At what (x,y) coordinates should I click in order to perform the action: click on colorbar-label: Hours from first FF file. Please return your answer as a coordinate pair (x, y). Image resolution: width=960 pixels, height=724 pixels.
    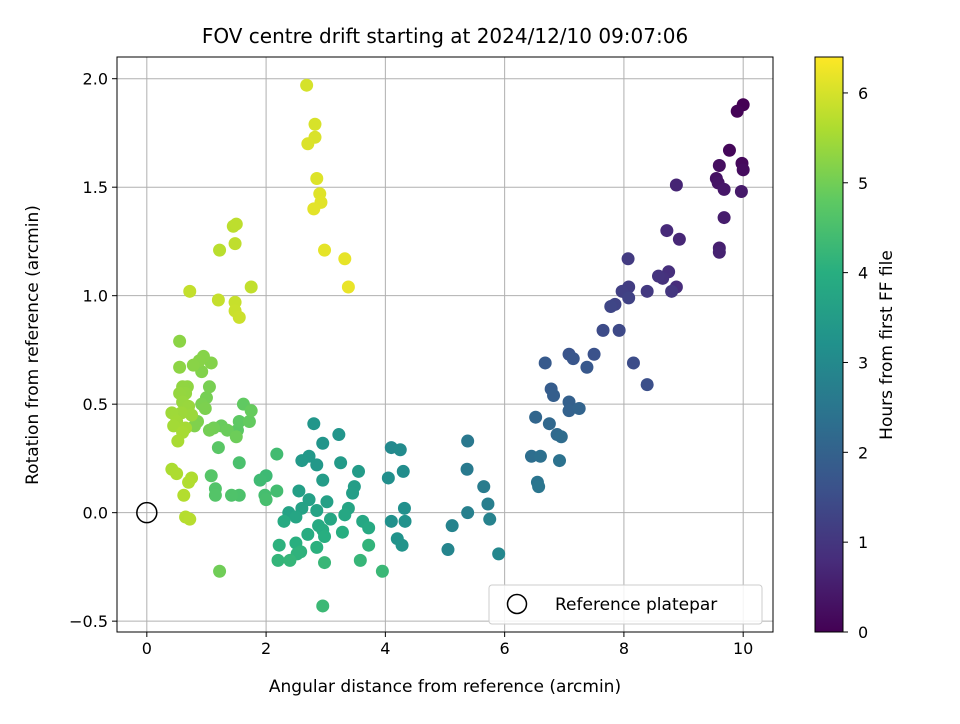
    Looking at the image, I should click on (887, 345).